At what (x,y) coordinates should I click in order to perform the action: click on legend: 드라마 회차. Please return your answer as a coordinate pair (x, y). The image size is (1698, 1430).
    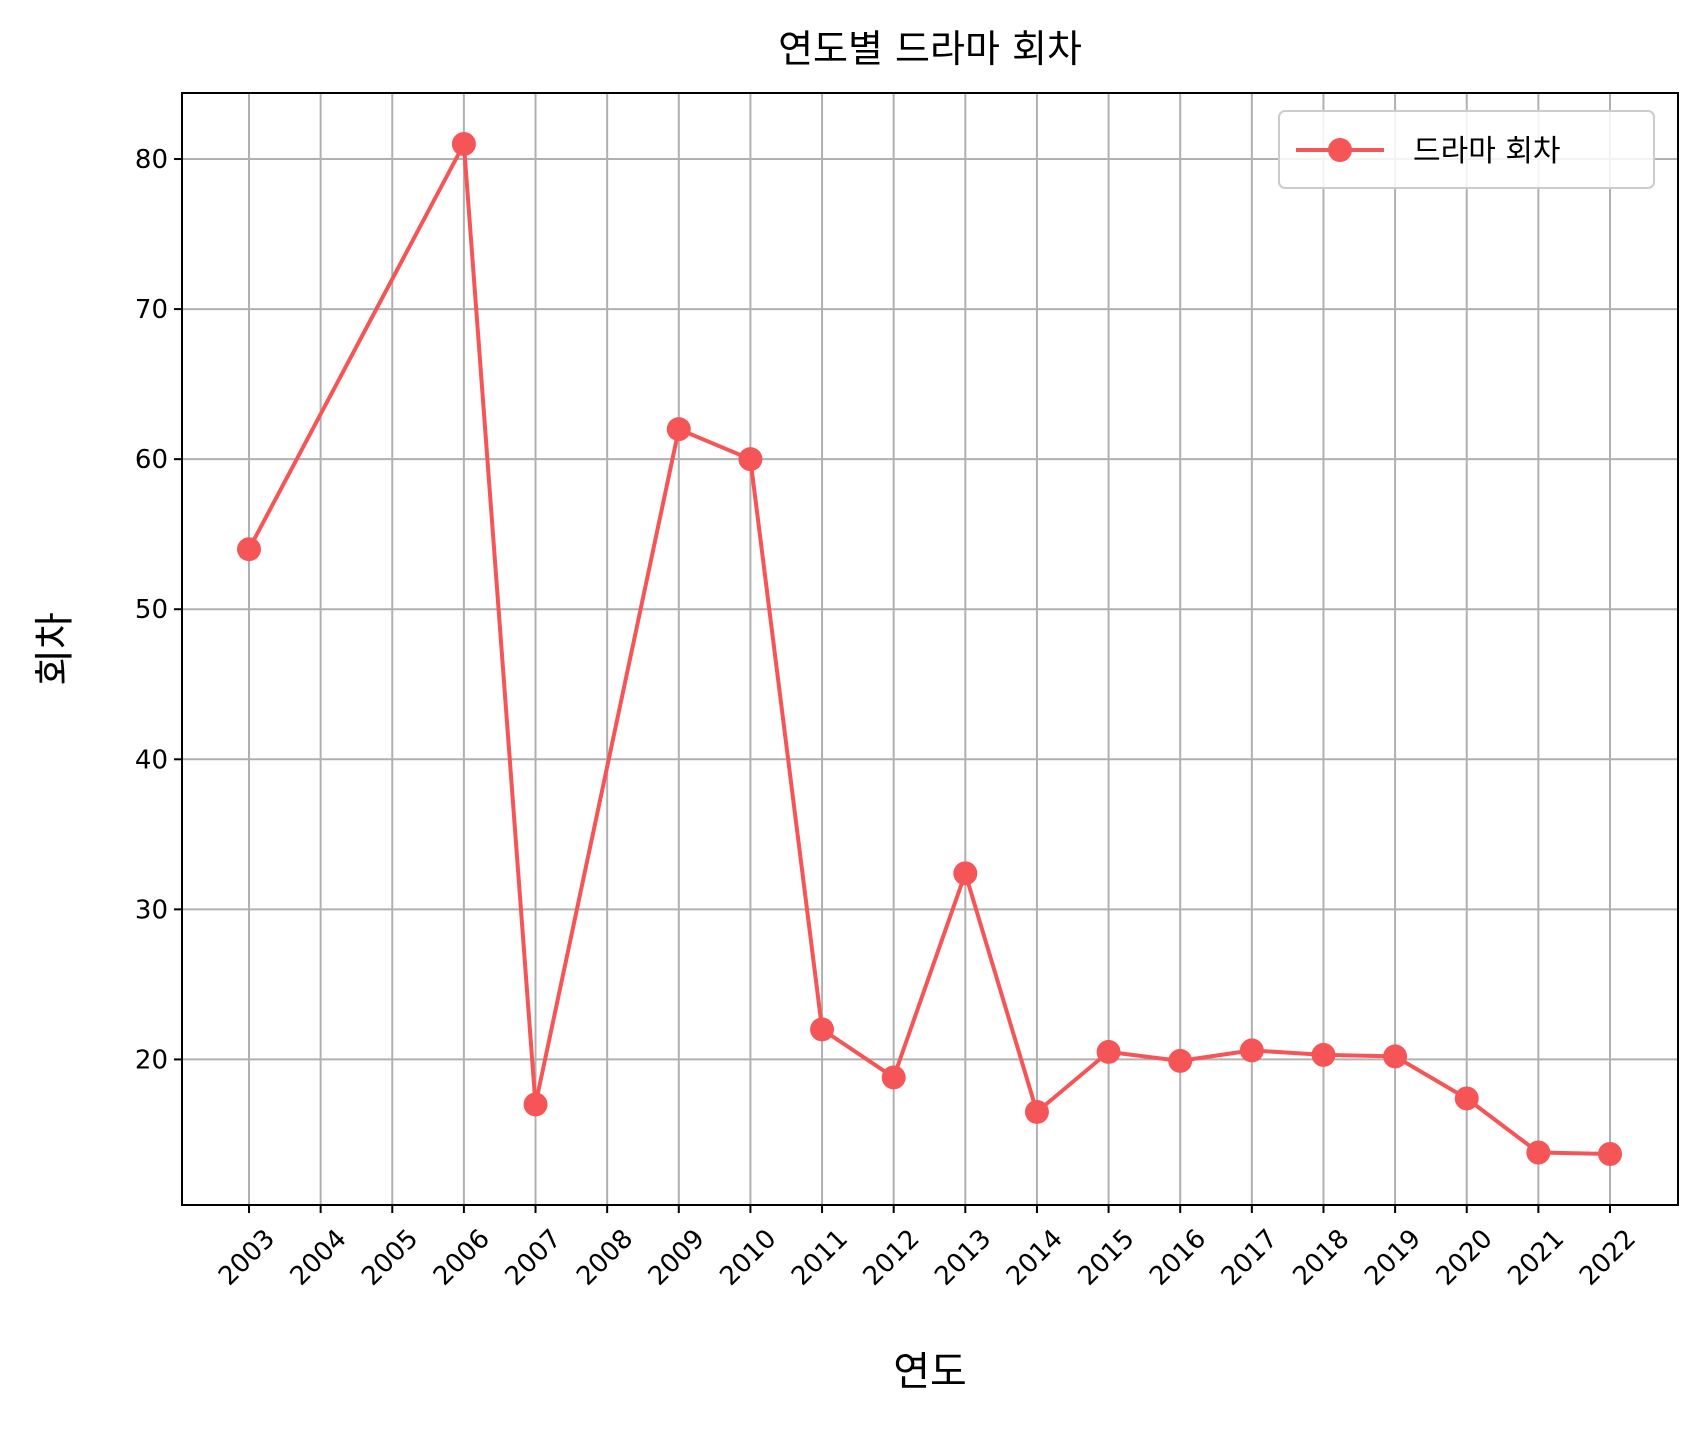
    Looking at the image, I should click on (1466, 149).